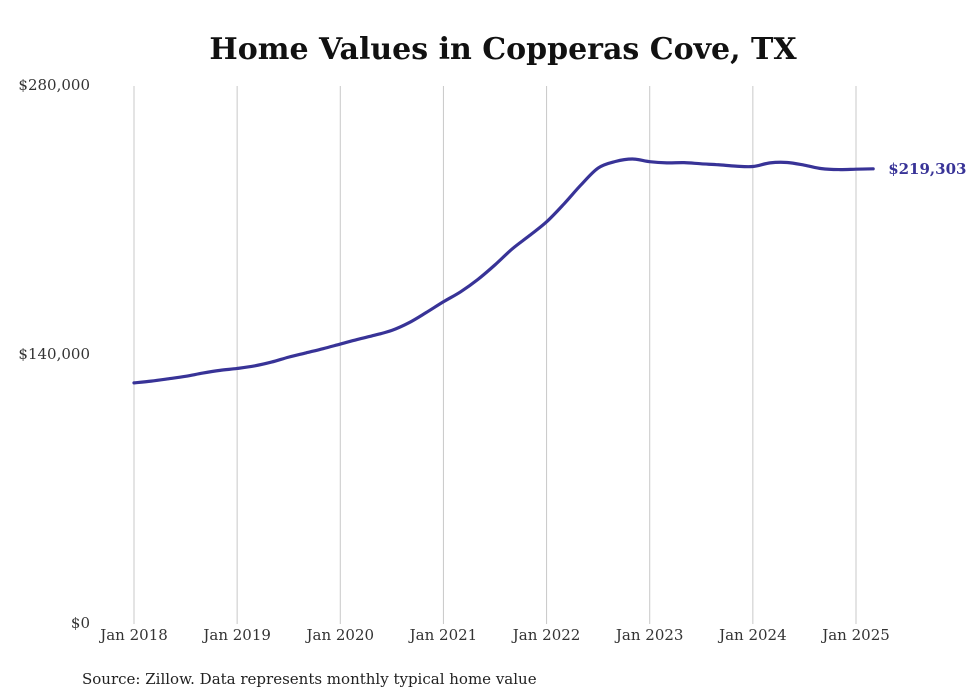  Describe the element at coordinates (927, 169) in the screenshot. I see `latest-value-label: $219,303` at that location.